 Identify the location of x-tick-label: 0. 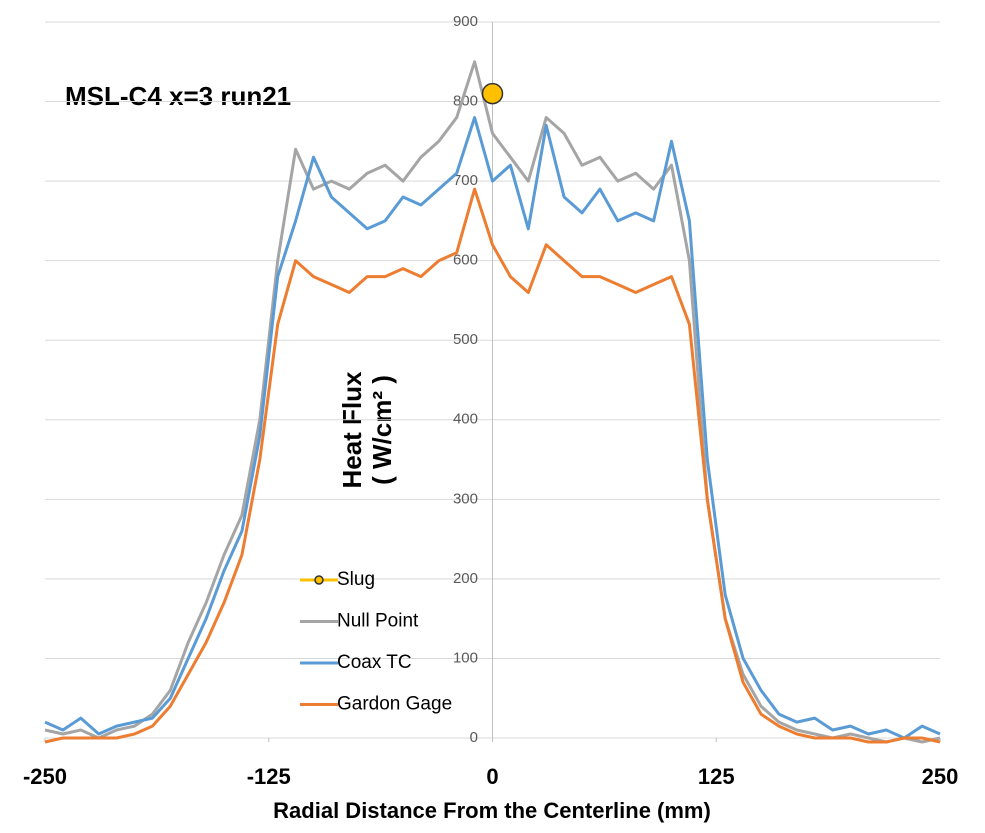
(492, 776).